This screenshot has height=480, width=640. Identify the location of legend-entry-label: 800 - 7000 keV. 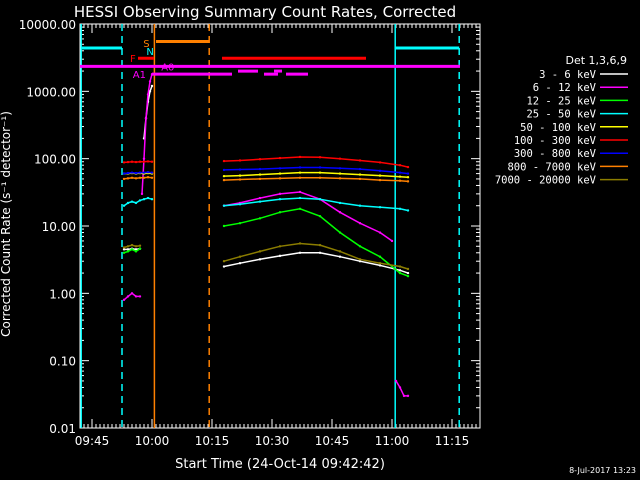
(551, 167).